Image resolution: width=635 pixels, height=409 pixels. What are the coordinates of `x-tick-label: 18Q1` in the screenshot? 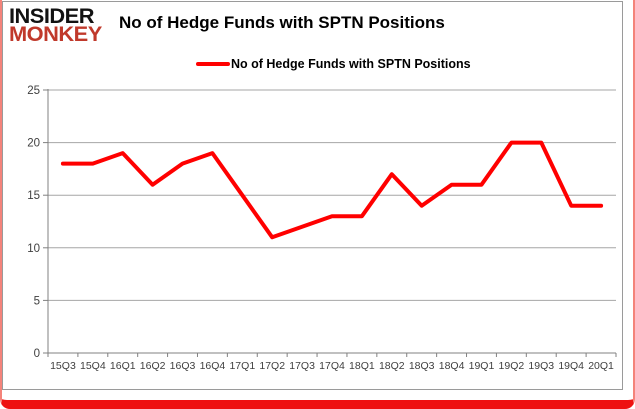 It's located at (362, 366).